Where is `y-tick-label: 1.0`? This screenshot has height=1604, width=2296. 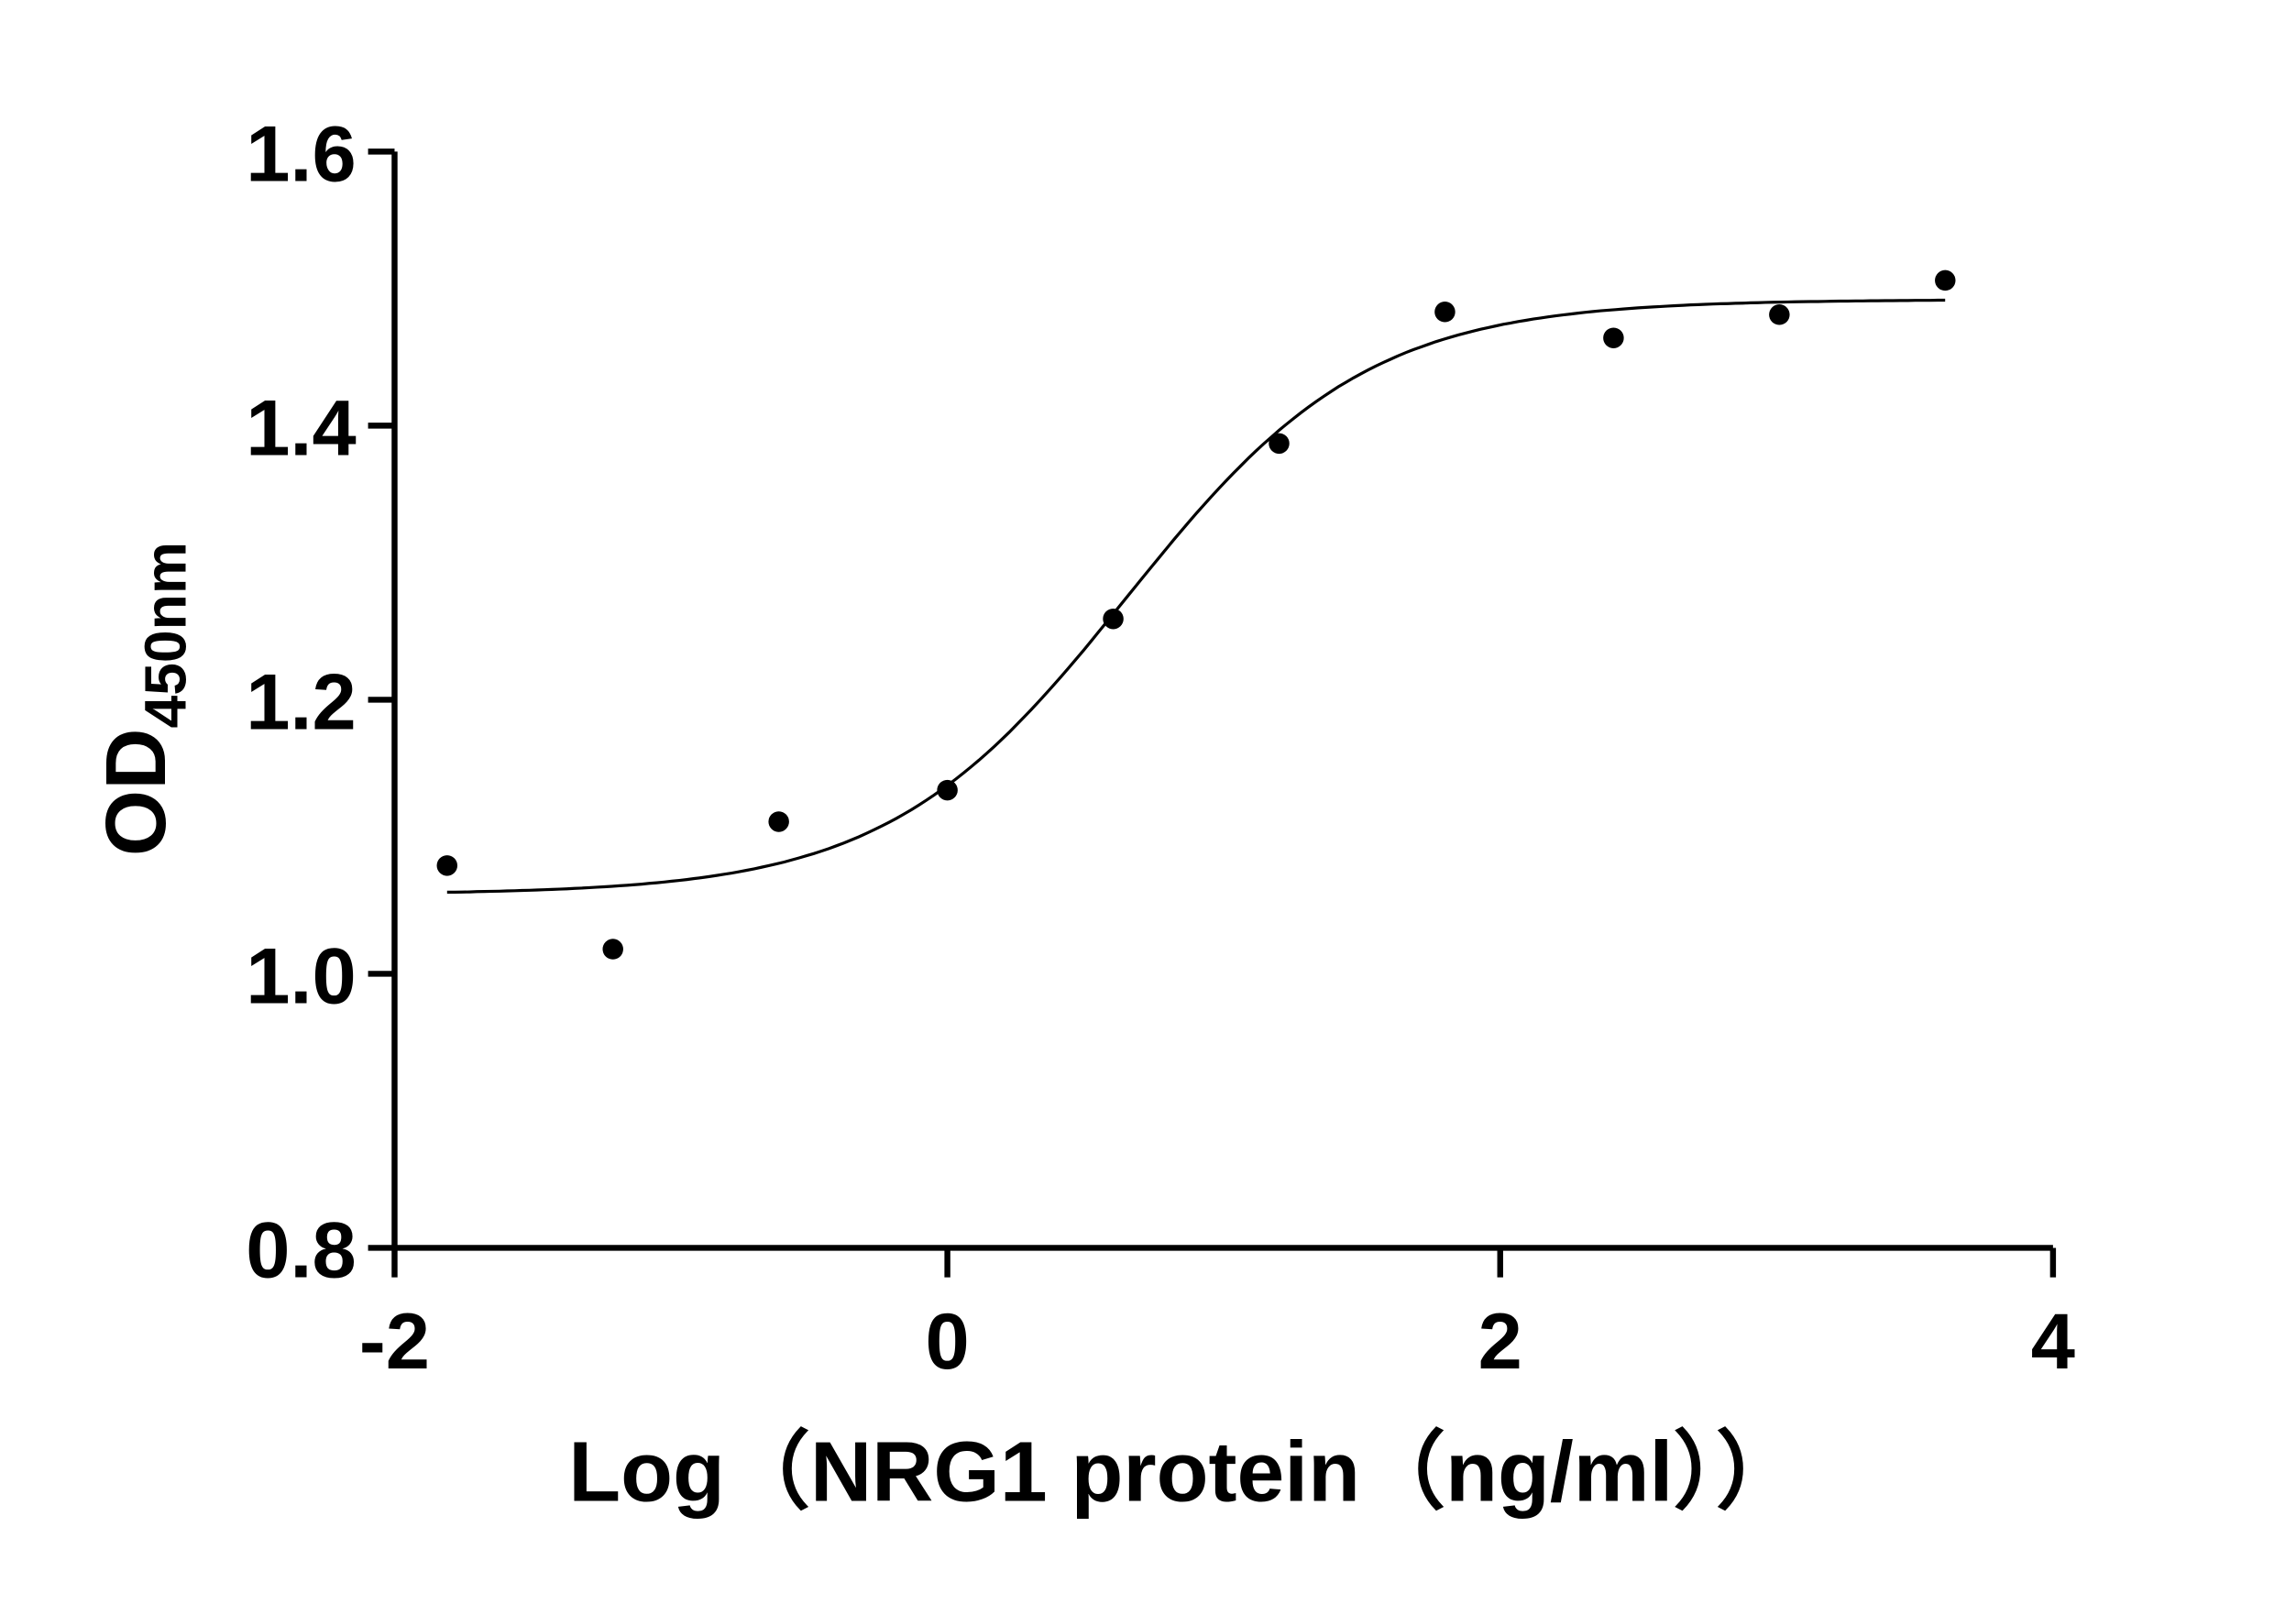
y-tick-label: 1.0 is located at coordinates (301, 977).